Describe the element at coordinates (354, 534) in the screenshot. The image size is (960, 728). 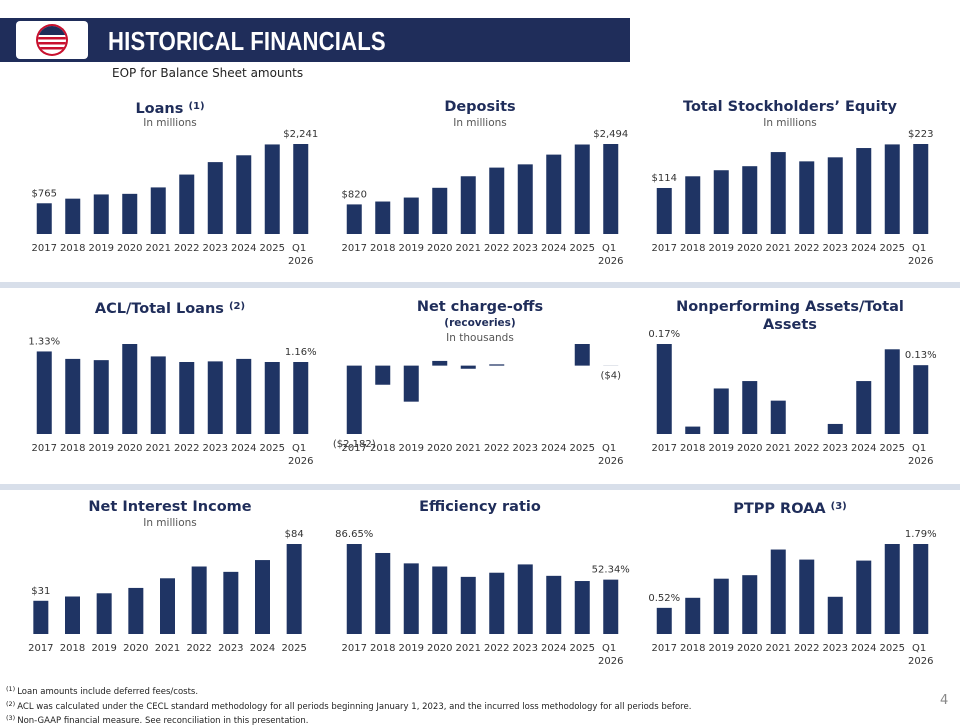
I see `value-label: 86.65%` at that location.